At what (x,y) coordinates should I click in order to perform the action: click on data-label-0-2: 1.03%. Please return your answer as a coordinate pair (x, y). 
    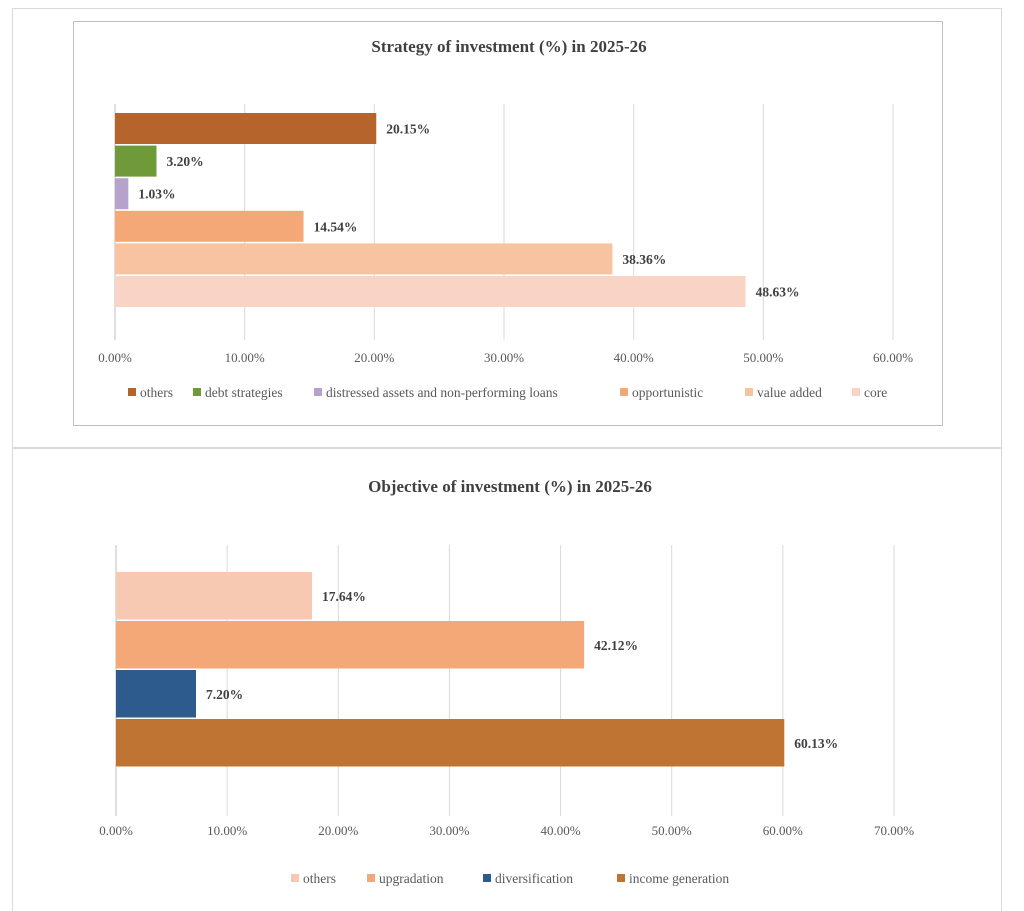
    Looking at the image, I should click on (156, 194).